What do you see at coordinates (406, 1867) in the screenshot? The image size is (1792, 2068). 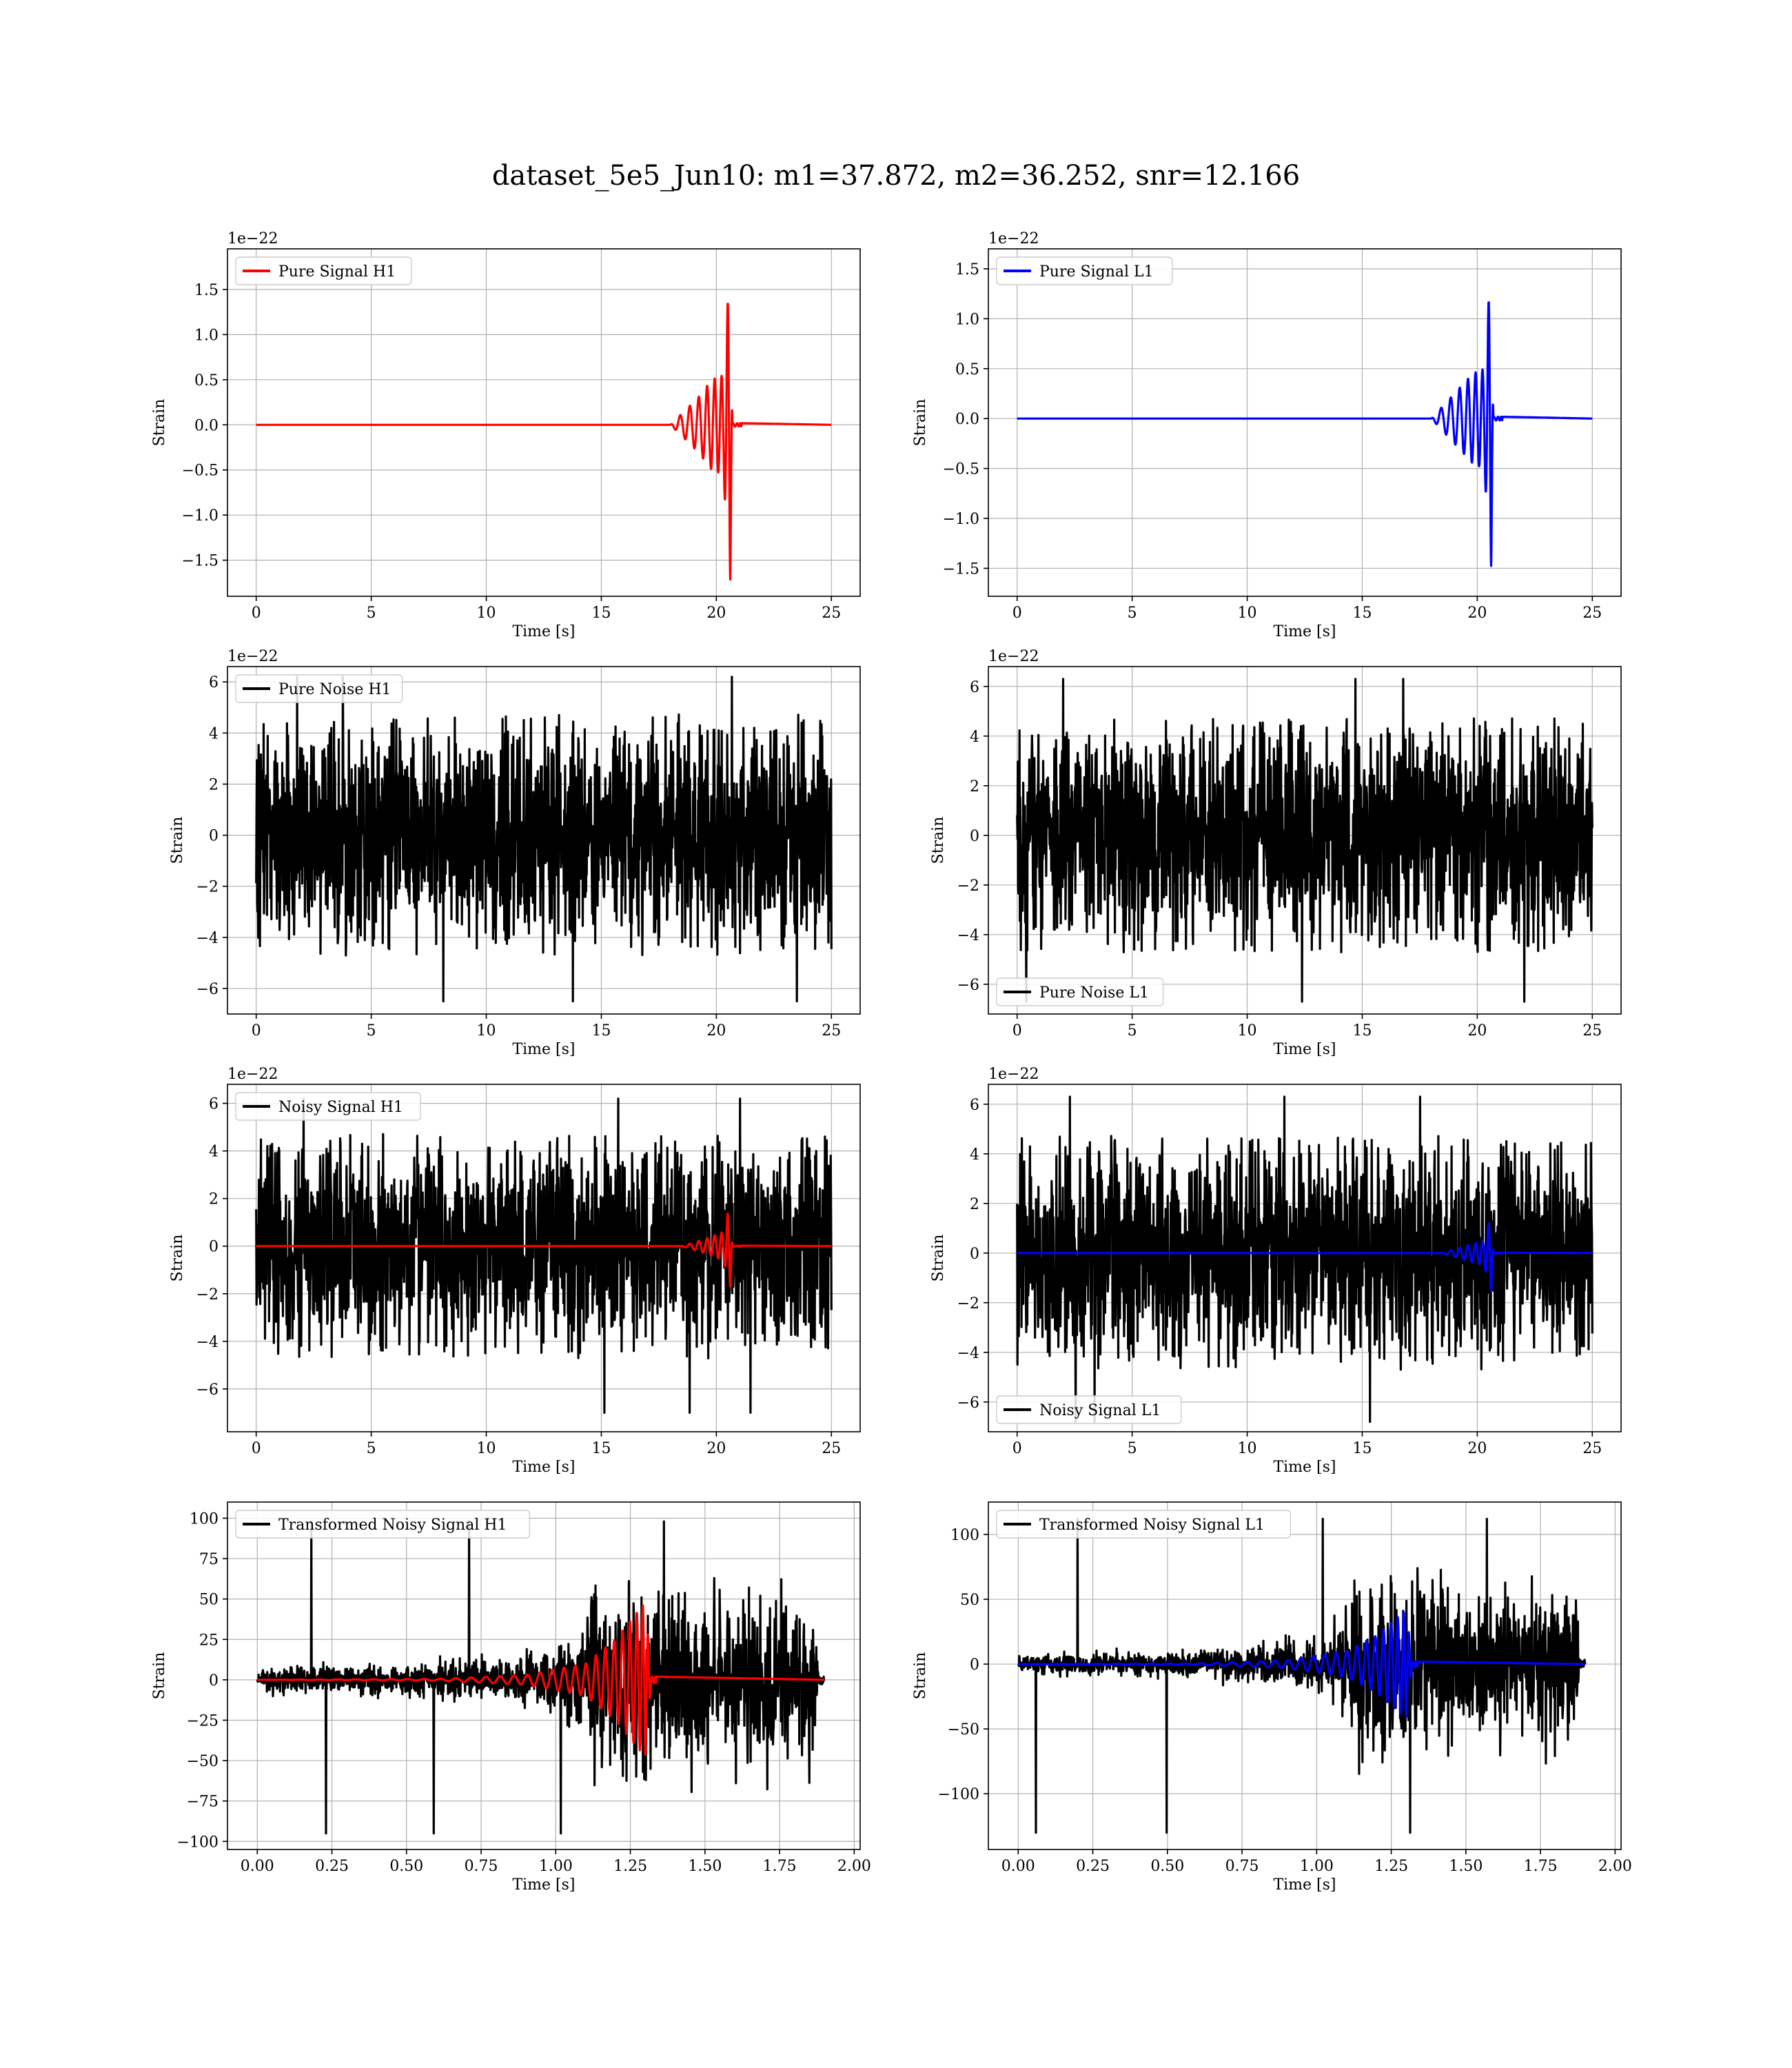 I see `x-tick-label: 0.50` at bounding box center [406, 1867].